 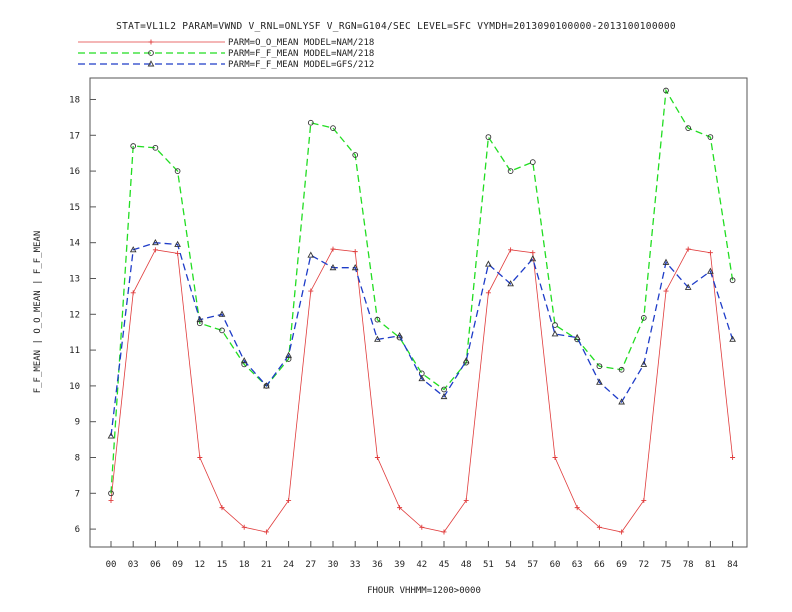 What do you see at coordinates (266, 565) in the screenshot?
I see `x-tick-label-7: 21` at bounding box center [266, 565].